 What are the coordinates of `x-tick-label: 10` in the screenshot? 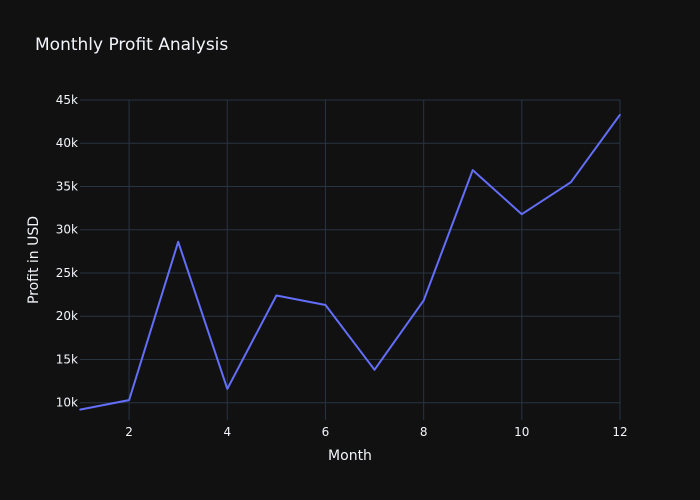 It's located at (521, 432).